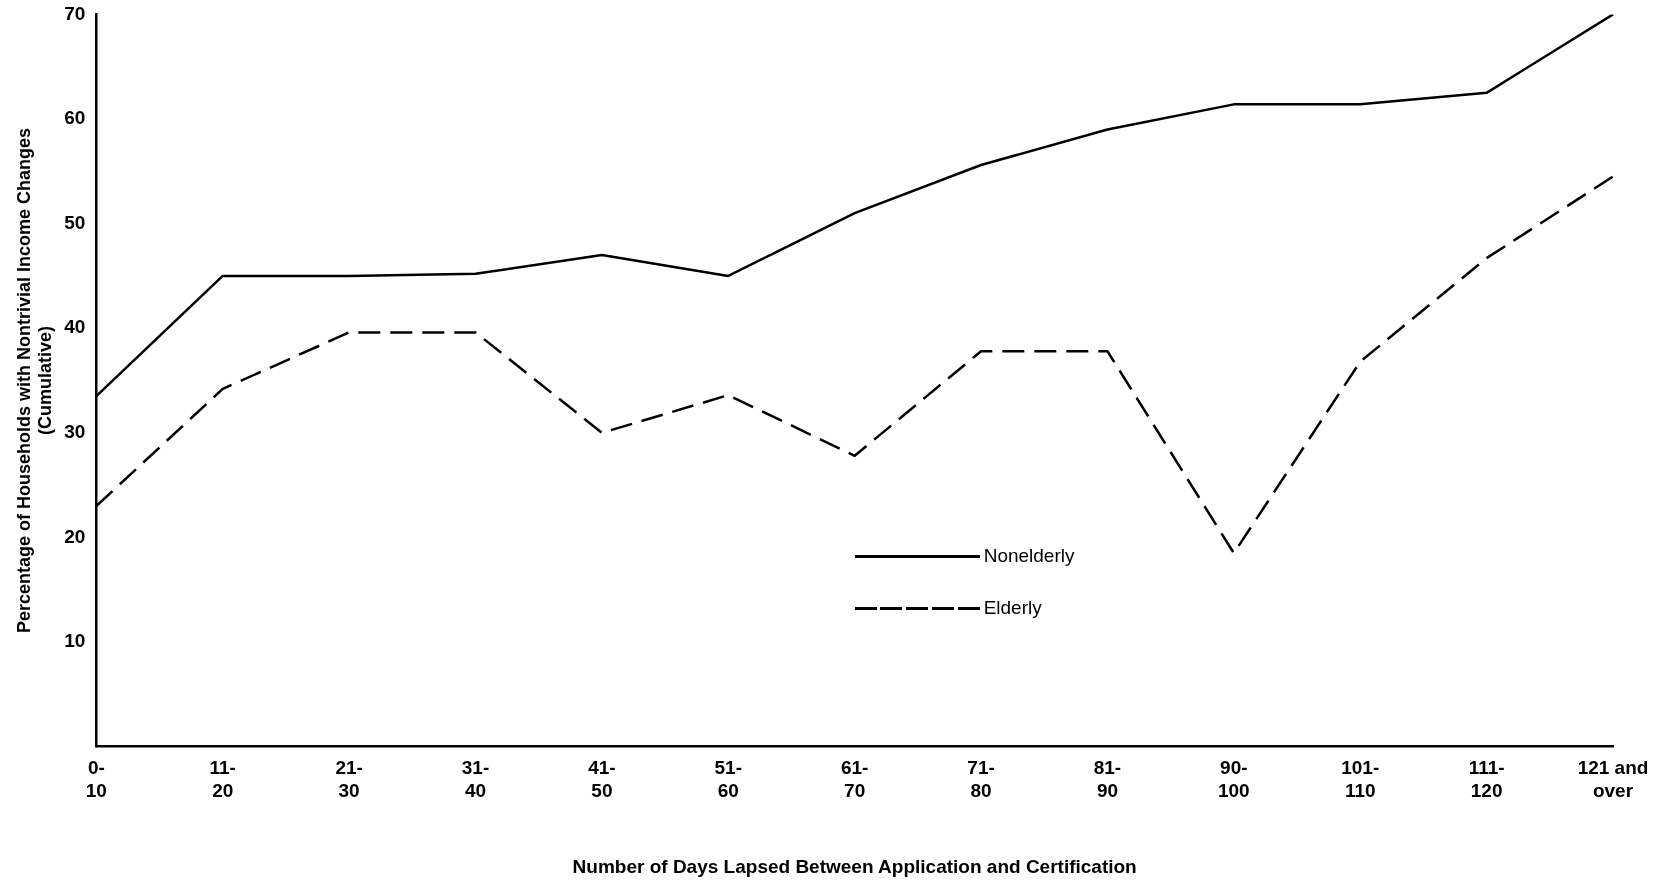  Describe the element at coordinates (854, 779) in the screenshot. I see `x-tick-label: 61- 70` at that location.